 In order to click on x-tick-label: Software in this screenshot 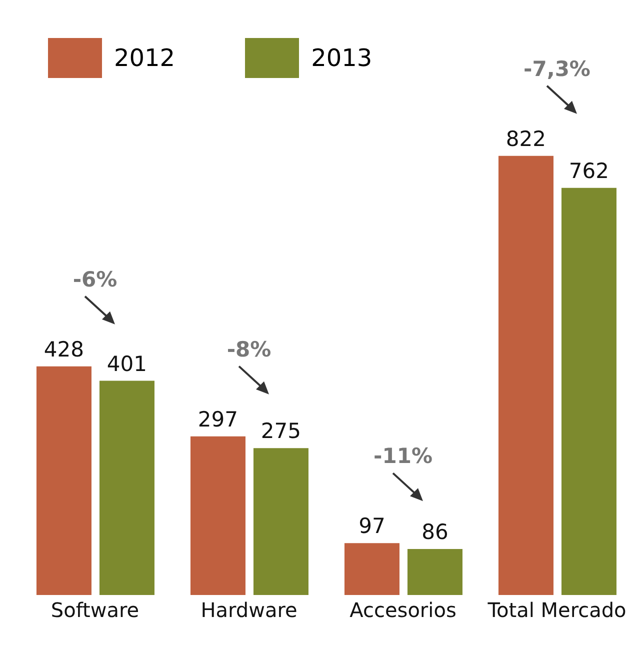, I will do `click(95, 610)`.